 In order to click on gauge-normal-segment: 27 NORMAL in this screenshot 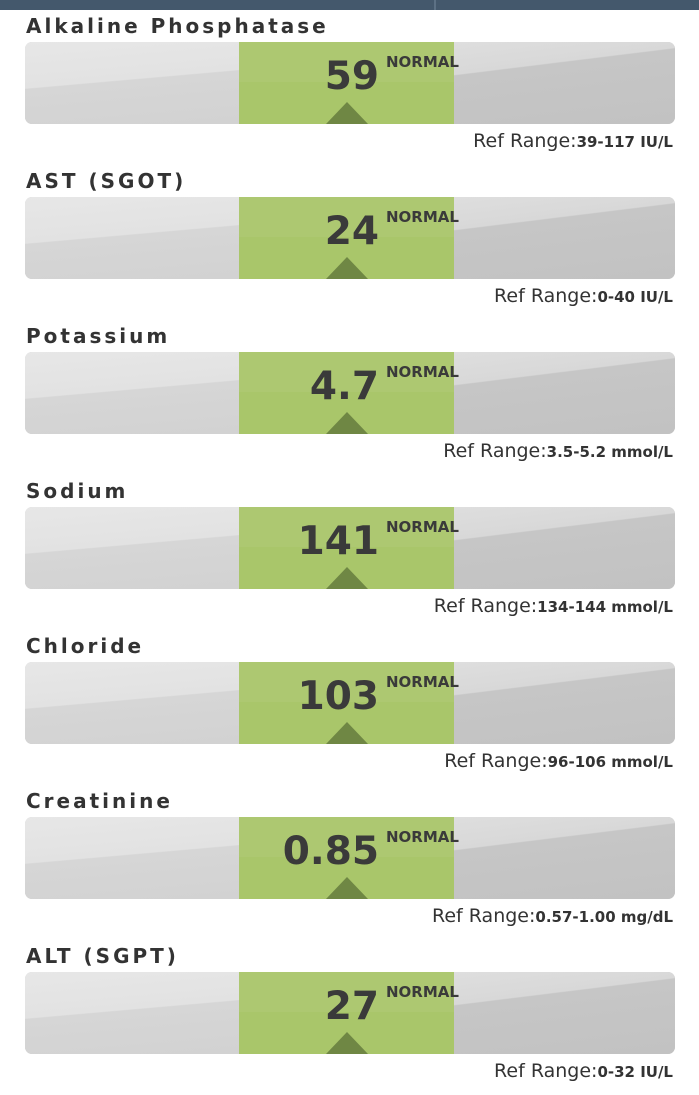, I will do `click(349, 1013)`.